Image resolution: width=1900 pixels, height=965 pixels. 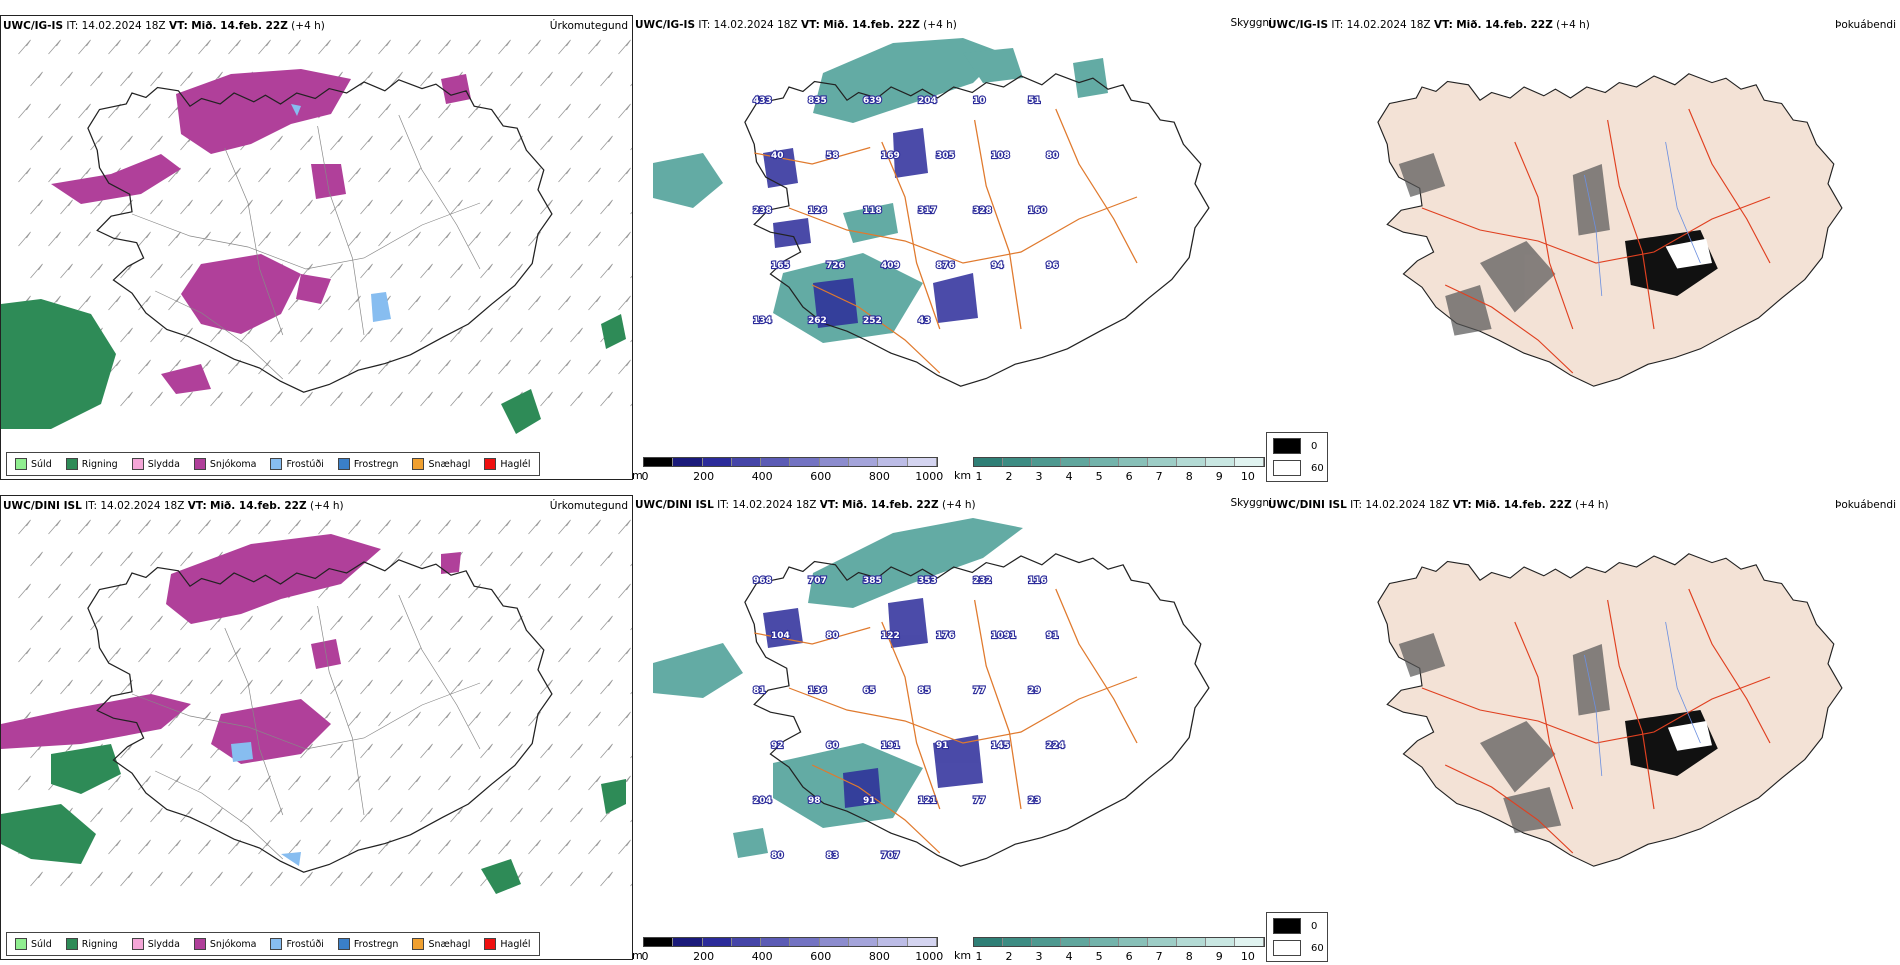 I want to click on ceiling-label: 126, so click(x=817, y=211).